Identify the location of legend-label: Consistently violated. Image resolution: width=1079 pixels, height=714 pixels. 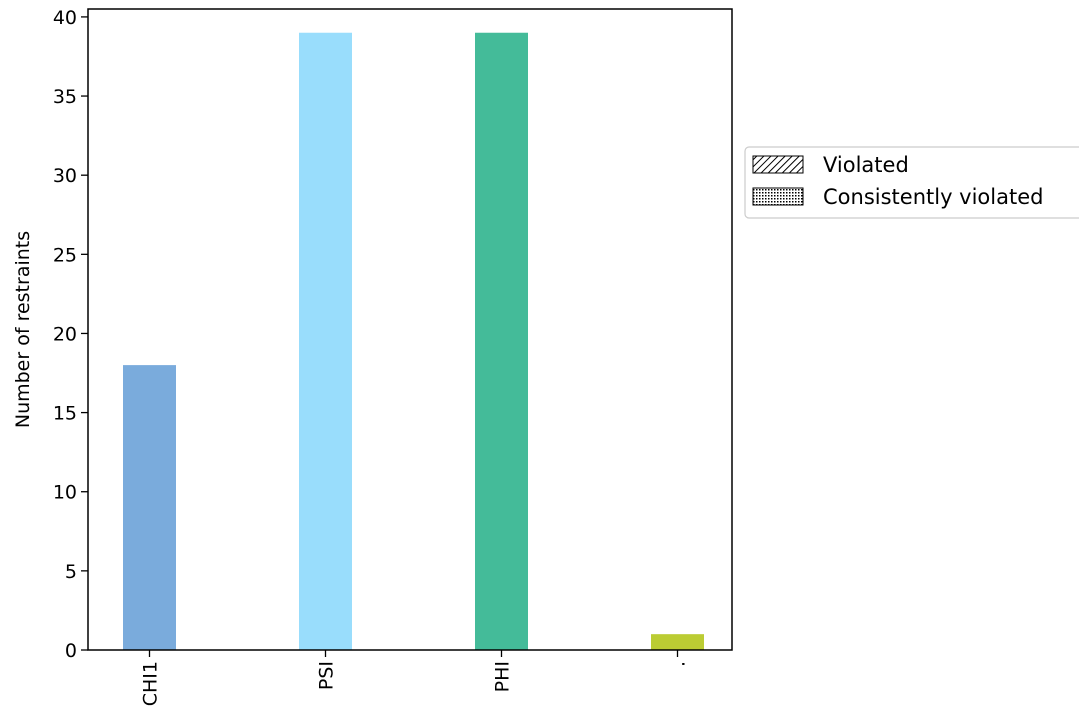
(933, 197).